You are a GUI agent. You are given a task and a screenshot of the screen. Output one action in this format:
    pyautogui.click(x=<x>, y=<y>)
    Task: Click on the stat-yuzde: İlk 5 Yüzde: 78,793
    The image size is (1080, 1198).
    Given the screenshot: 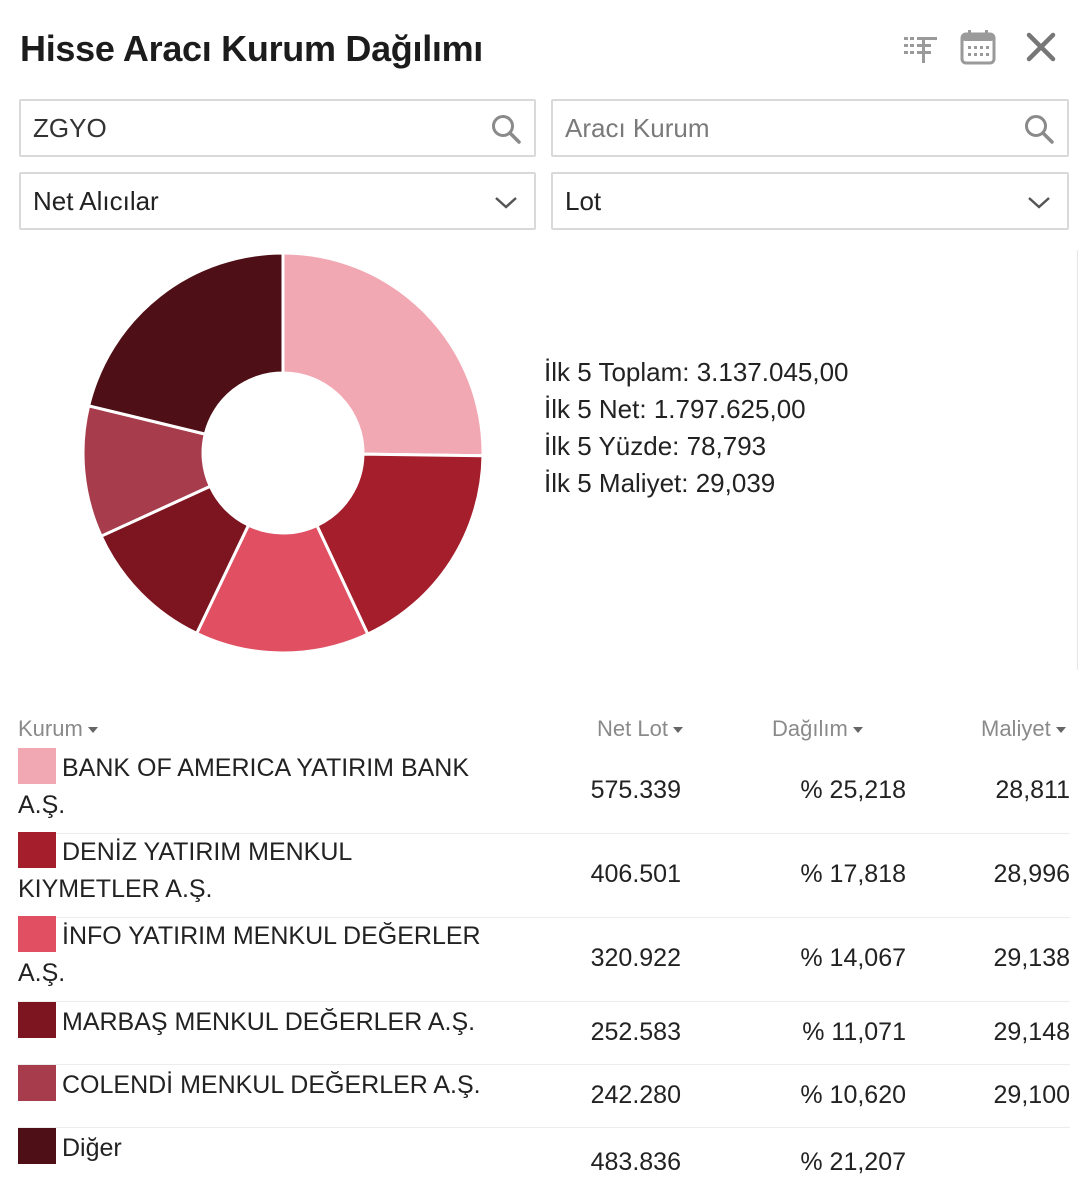 What is the action you would take?
    pyautogui.click(x=655, y=446)
    